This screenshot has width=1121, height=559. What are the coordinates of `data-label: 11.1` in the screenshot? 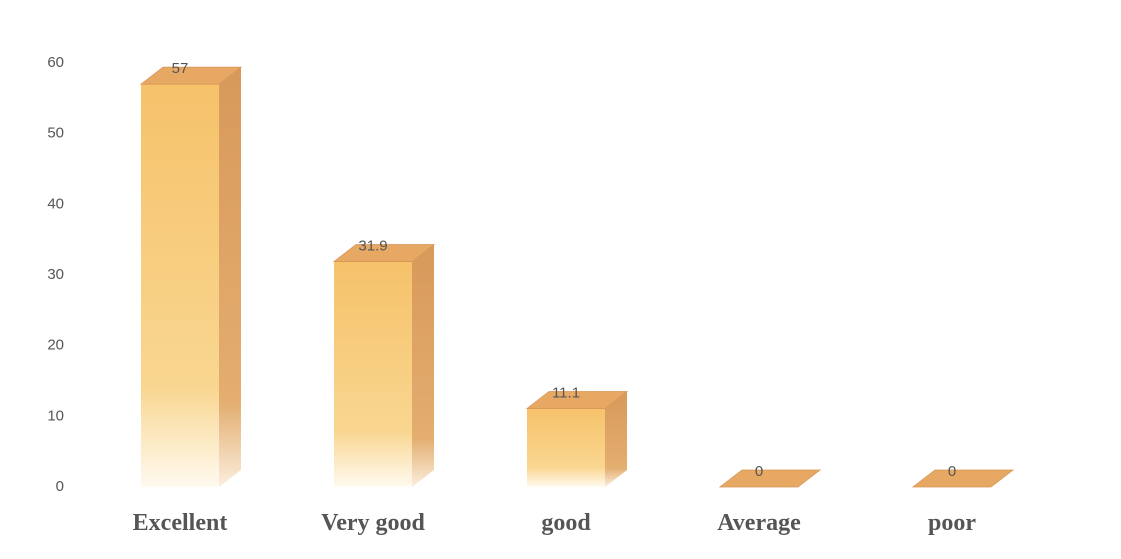 It's located at (566, 393).